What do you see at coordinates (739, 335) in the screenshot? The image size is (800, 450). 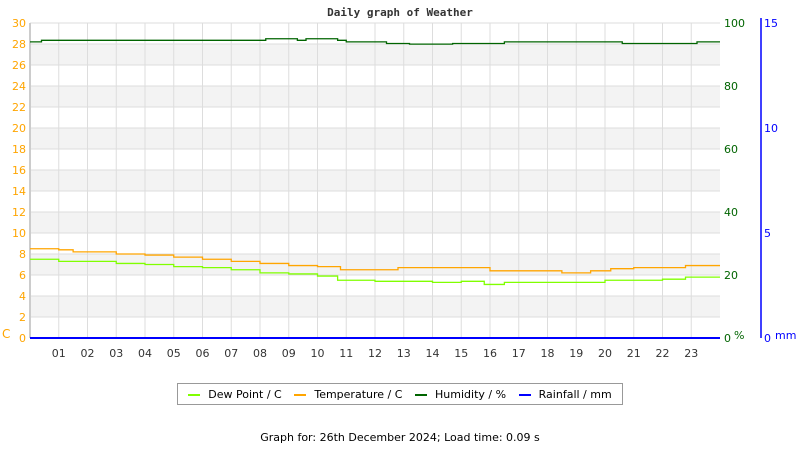 I see `humidity-axis-unit: %` at bounding box center [739, 335].